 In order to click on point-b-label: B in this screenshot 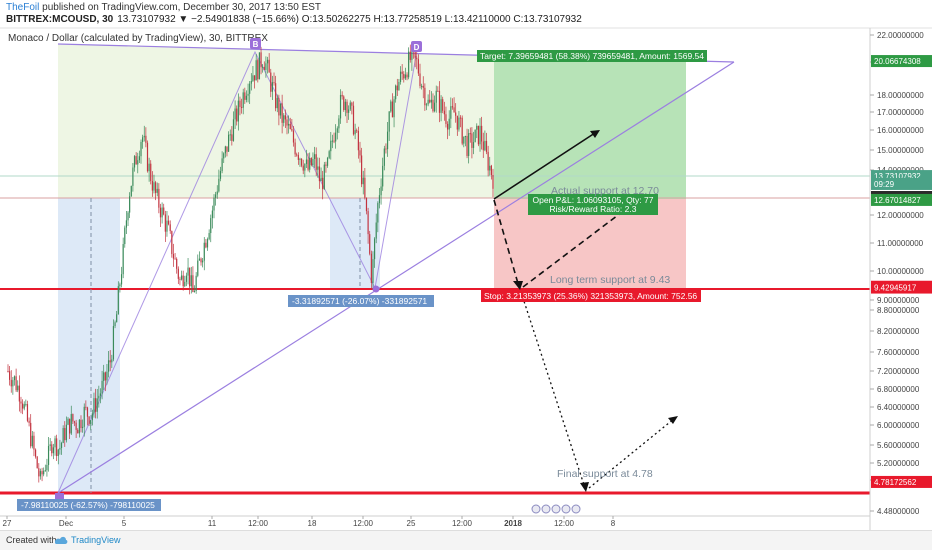, I will do `click(256, 44)`.